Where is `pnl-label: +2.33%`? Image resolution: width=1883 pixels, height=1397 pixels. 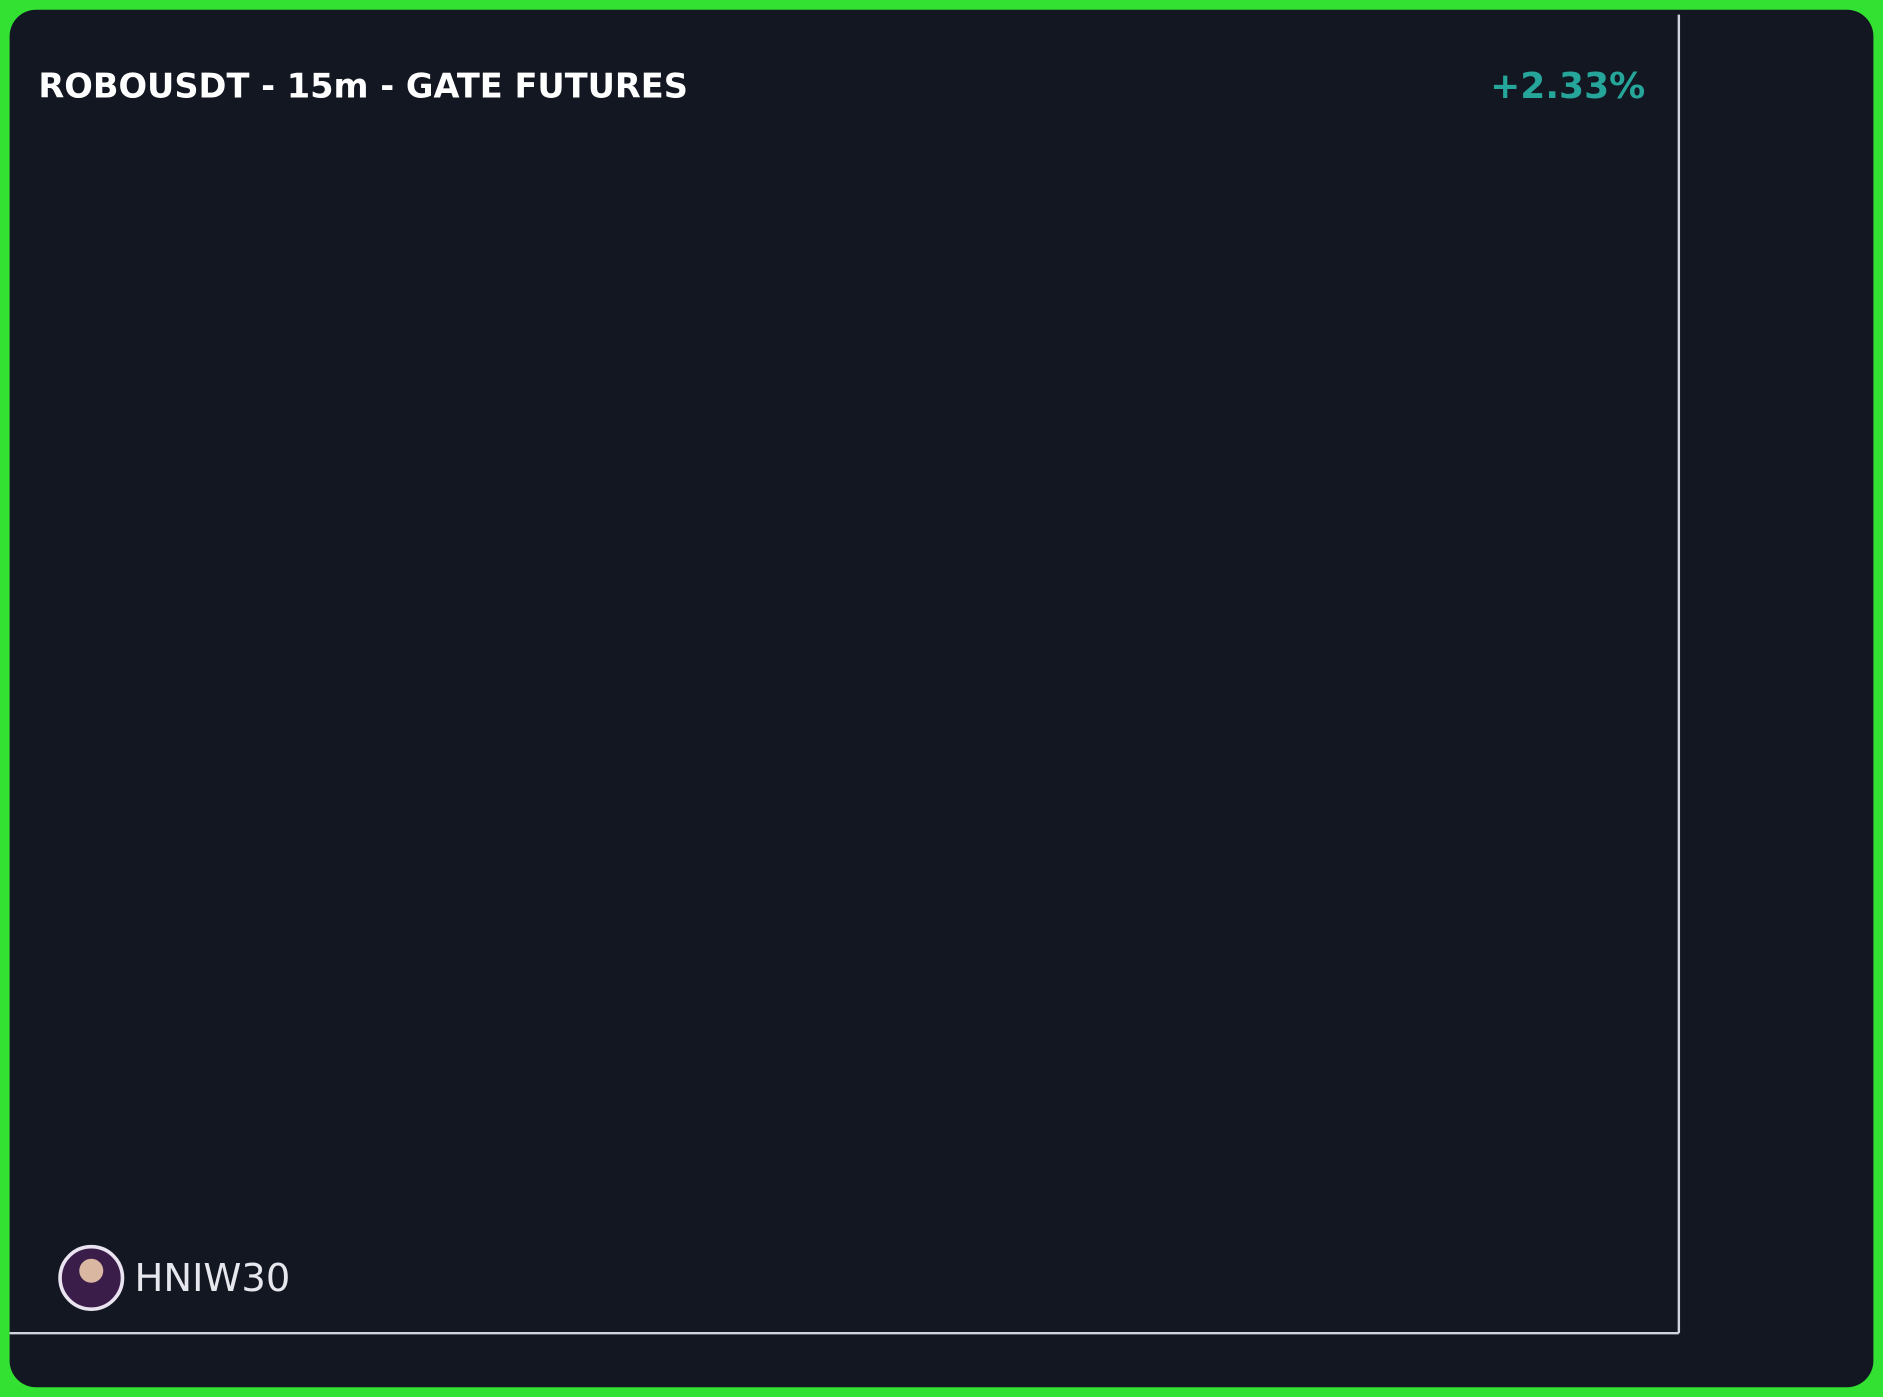
pnl-label: +2.33% is located at coordinates (1567, 86).